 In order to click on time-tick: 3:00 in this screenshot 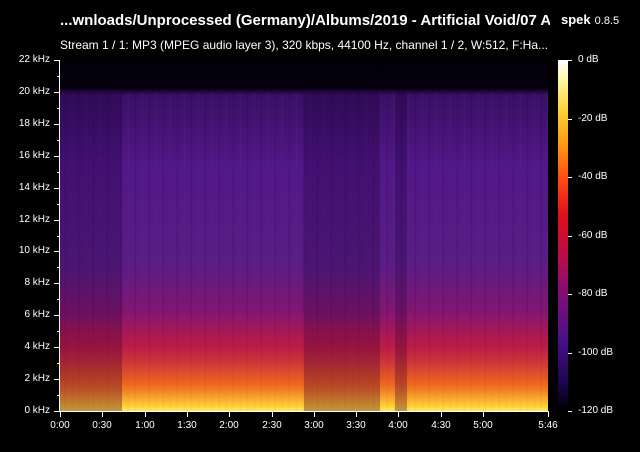, I will do `click(314, 421)`.